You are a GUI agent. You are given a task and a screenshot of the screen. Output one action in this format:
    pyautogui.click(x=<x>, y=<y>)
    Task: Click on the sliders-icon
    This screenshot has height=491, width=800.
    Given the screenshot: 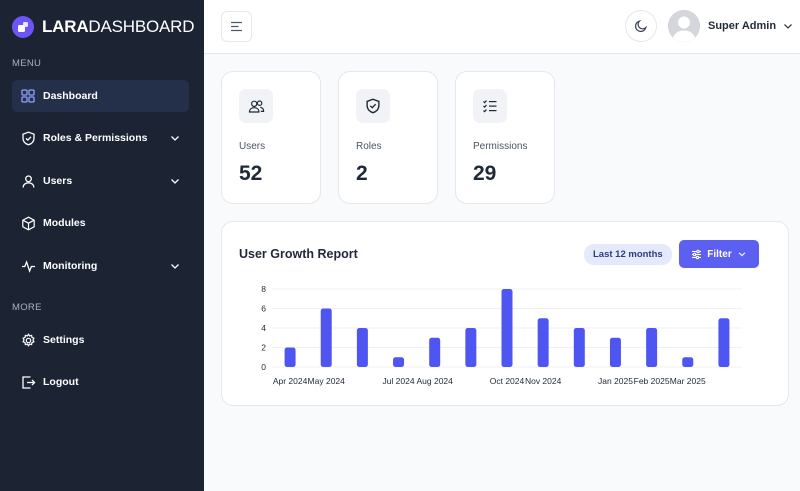 What is the action you would take?
    pyautogui.click(x=697, y=254)
    